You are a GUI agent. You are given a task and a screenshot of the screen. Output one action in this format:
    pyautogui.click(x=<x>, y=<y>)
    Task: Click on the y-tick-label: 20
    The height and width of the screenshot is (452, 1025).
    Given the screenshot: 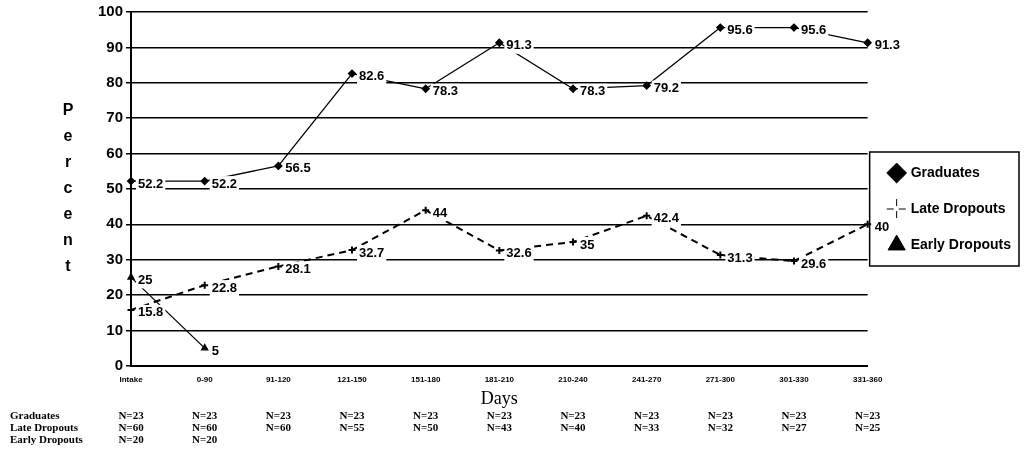 What is the action you would take?
    pyautogui.click(x=115, y=294)
    